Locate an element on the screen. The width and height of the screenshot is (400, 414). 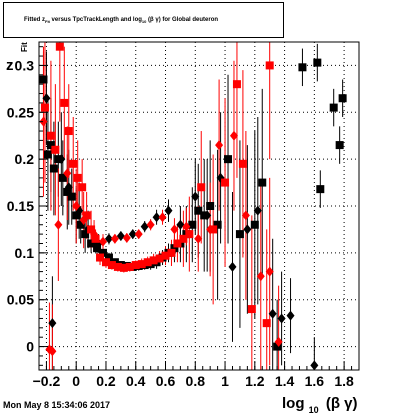
title-pre: Fitted z is located at coordinates (34, 20).